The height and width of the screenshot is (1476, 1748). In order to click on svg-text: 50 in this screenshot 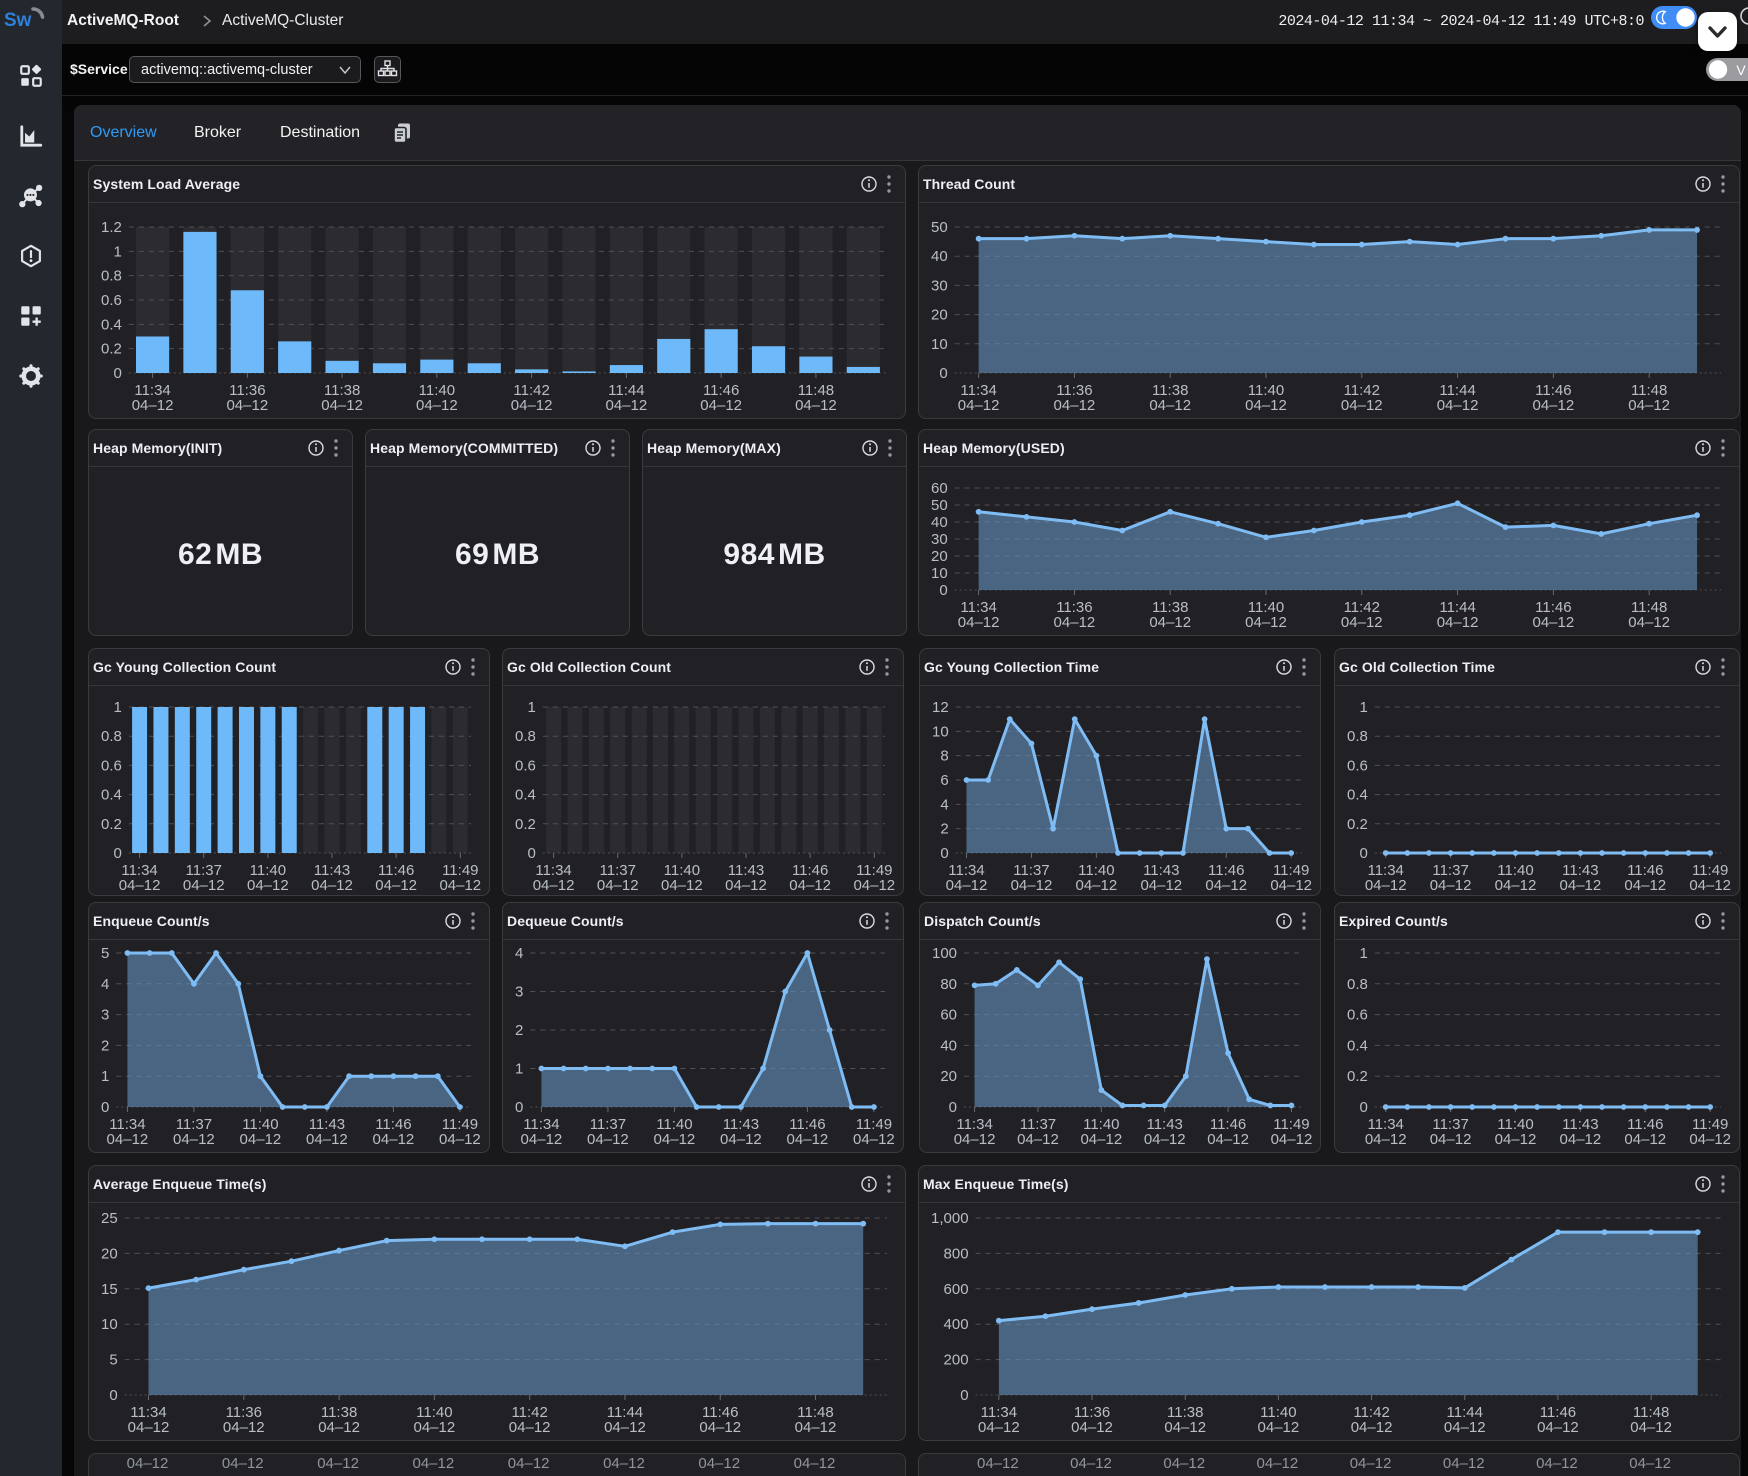, I will do `click(939, 505)`.